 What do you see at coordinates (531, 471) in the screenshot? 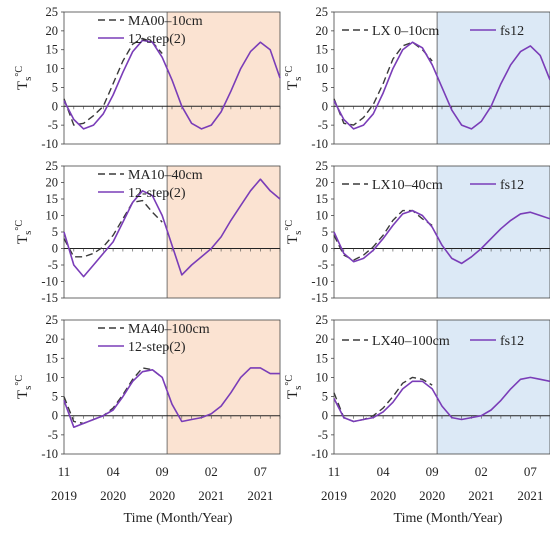
I see `x-tick-month: 07` at bounding box center [531, 471].